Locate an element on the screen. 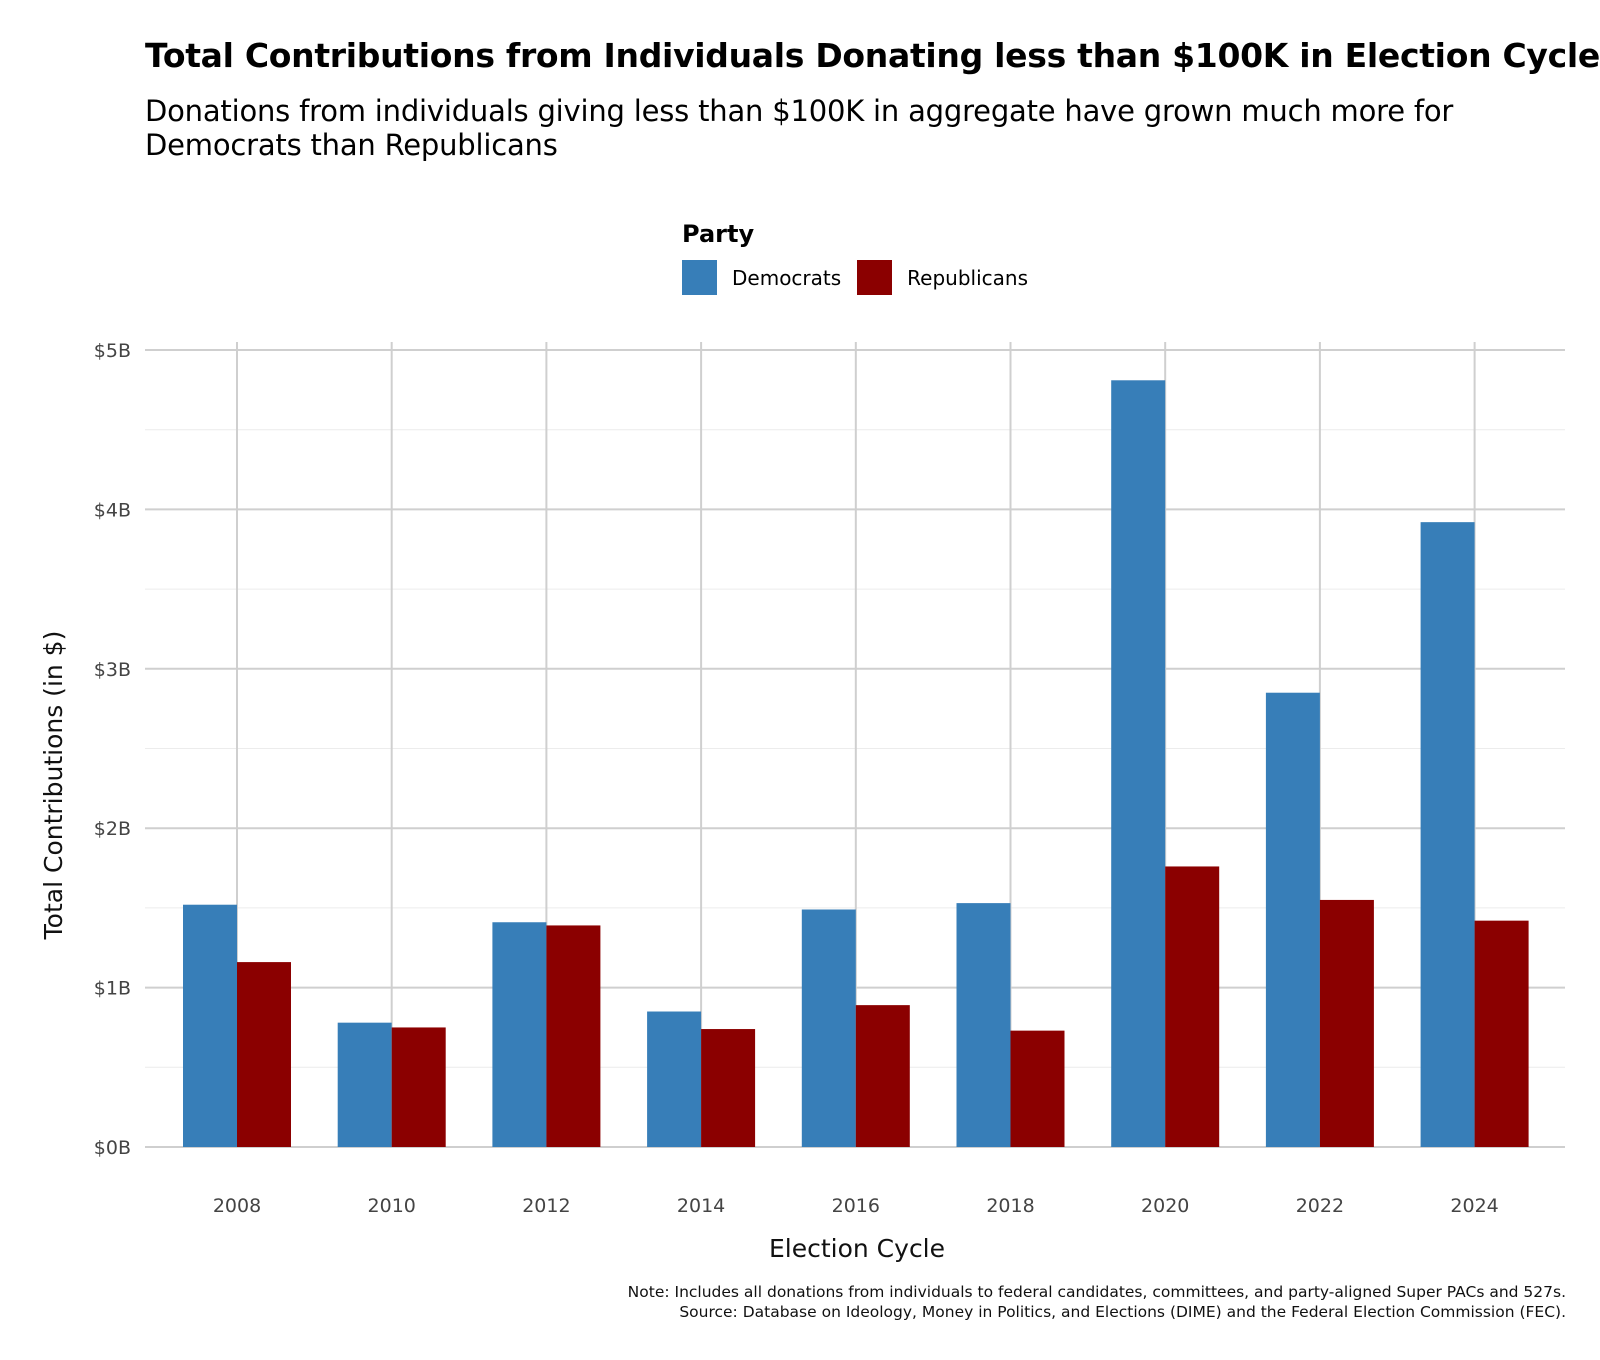  y-tick-label: $1B is located at coordinates (112, 989).